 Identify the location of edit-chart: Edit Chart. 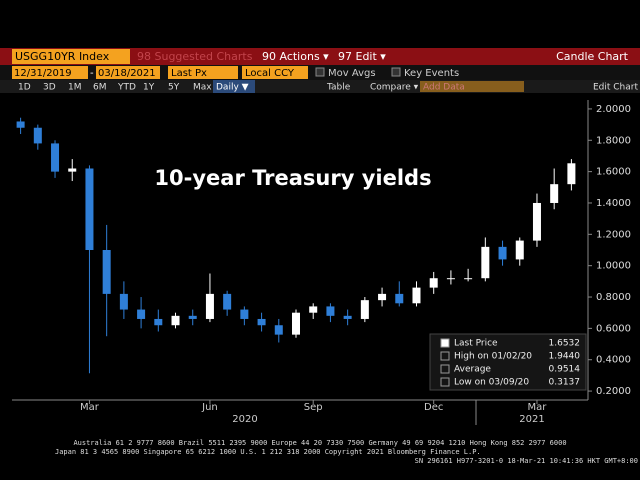
(615, 88).